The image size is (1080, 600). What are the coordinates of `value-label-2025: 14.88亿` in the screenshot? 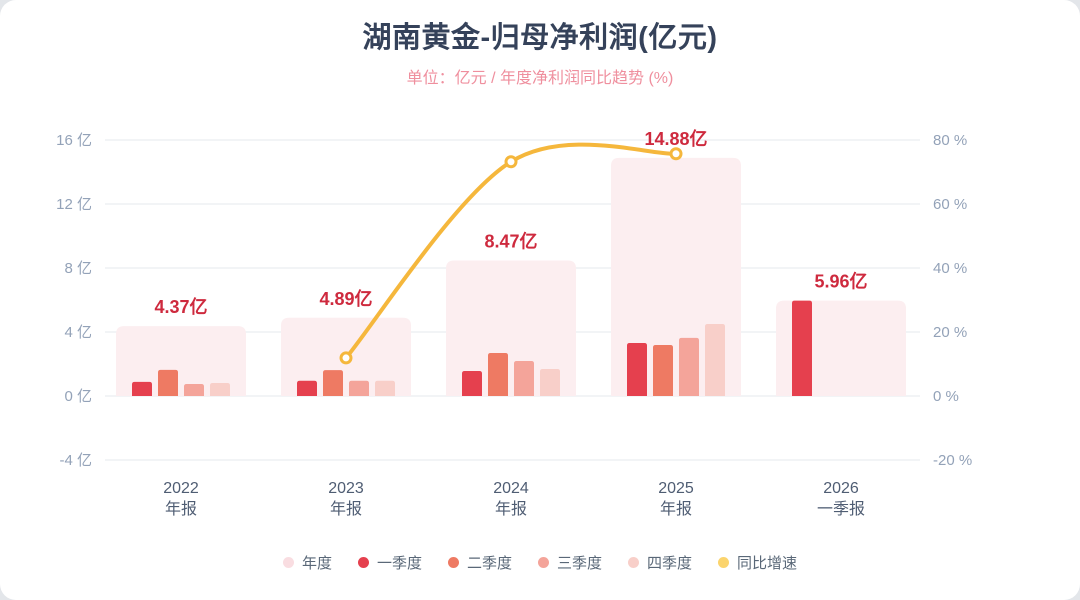 It's located at (675, 138).